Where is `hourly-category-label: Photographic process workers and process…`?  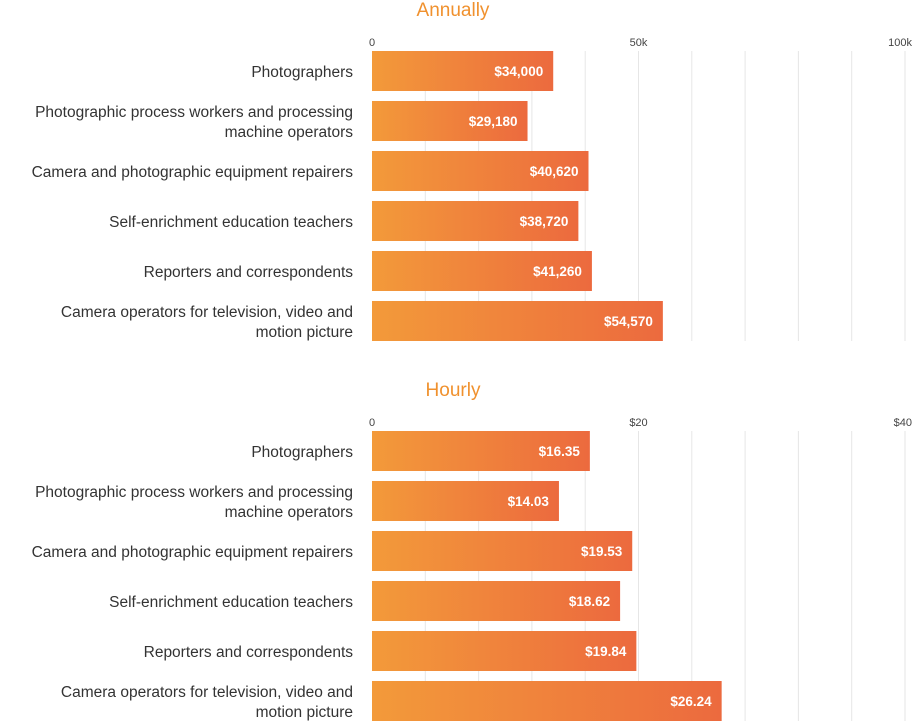 hourly-category-label: Photographic process workers and process… is located at coordinates (194, 492).